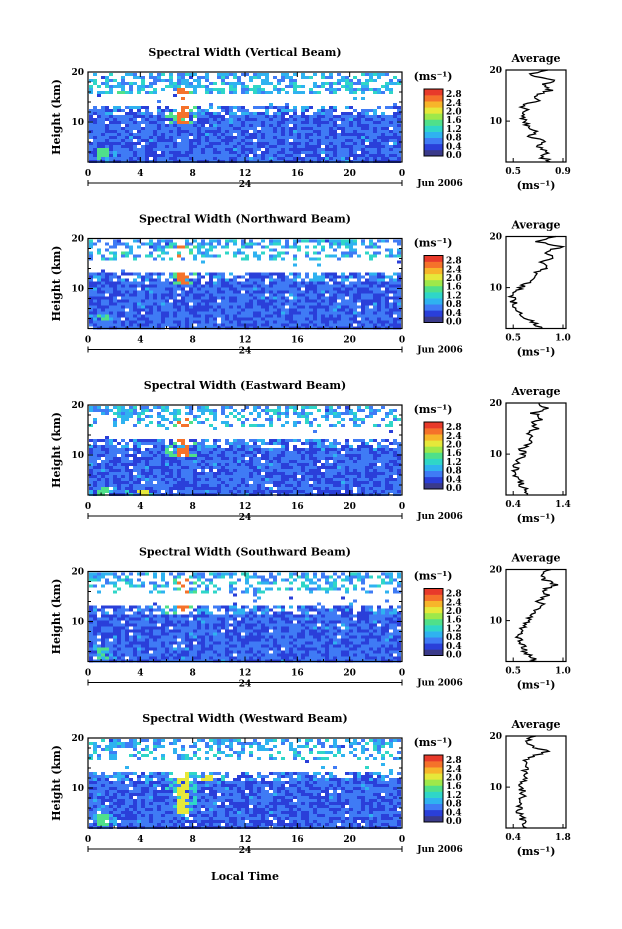 Image resolution: width=622 pixels, height=929 pixels. I want to click on colorbar-tick-label: 0.4, so click(454, 314).